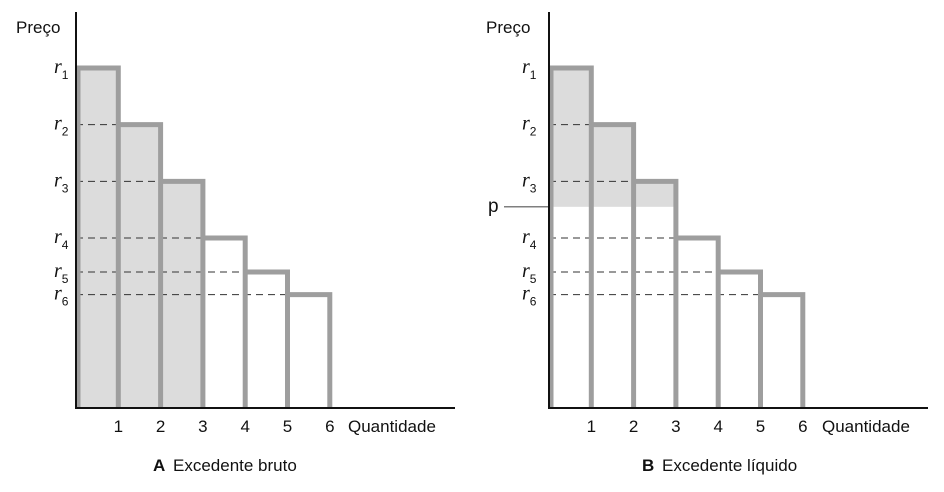  Describe the element at coordinates (235, 465) in the screenshot. I see `caption-text: Excedente bruto` at that location.